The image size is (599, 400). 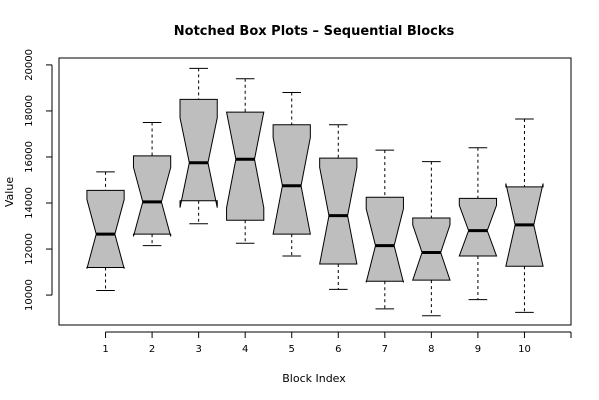 What do you see at coordinates (245, 349) in the screenshot?
I see `x-tick-label-4: 4` at bounding box center [245, 349].